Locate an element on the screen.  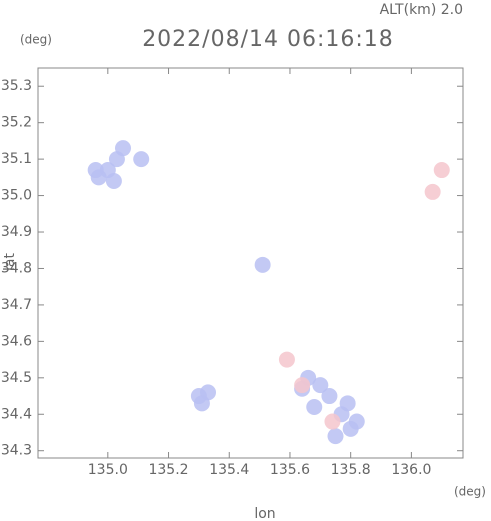
y-tick-label: 34.3 is located at coordinates (16, 451).